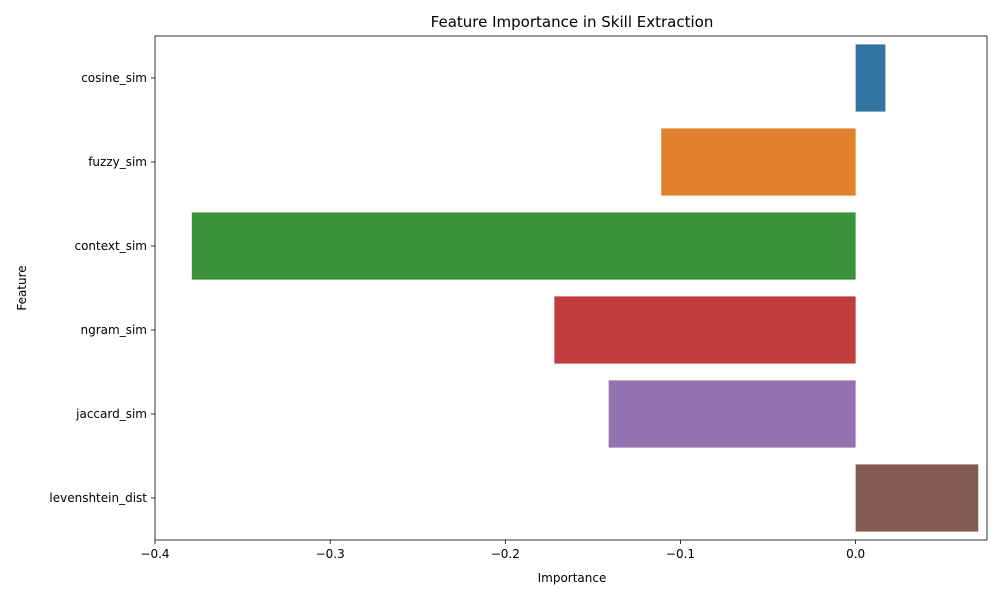 The image size is (1000, 600). What do you see at coordinates (705, 330) in the screenshot?
I see `bar-ngram_sim` at bounding box center [705, 330].